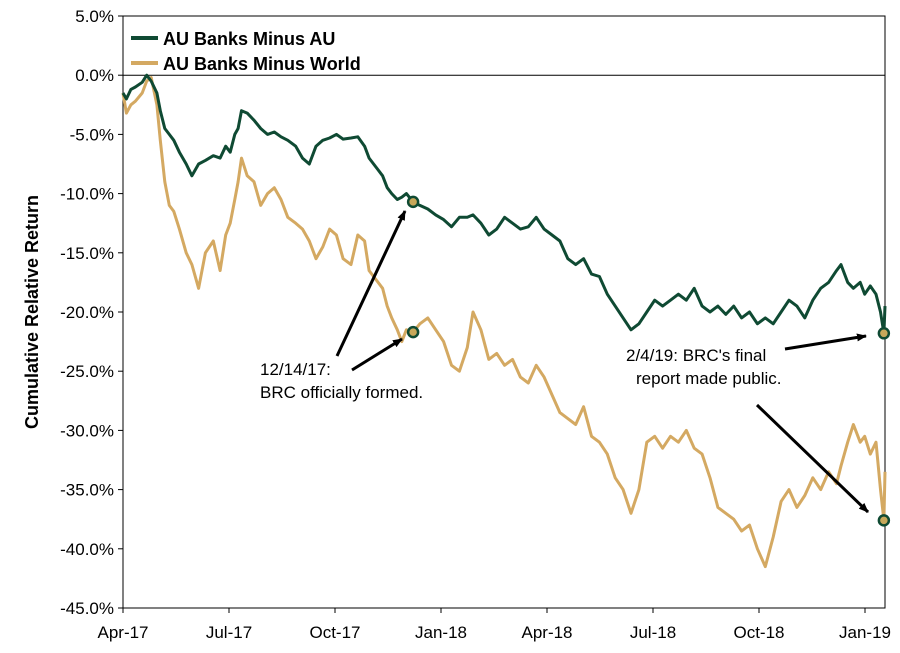 The width and height of the screenshot is (900, 653). Describe the element at coordinates (865, 632) in the screenshot. I see `x-tick-label: Jan-19` at that location.